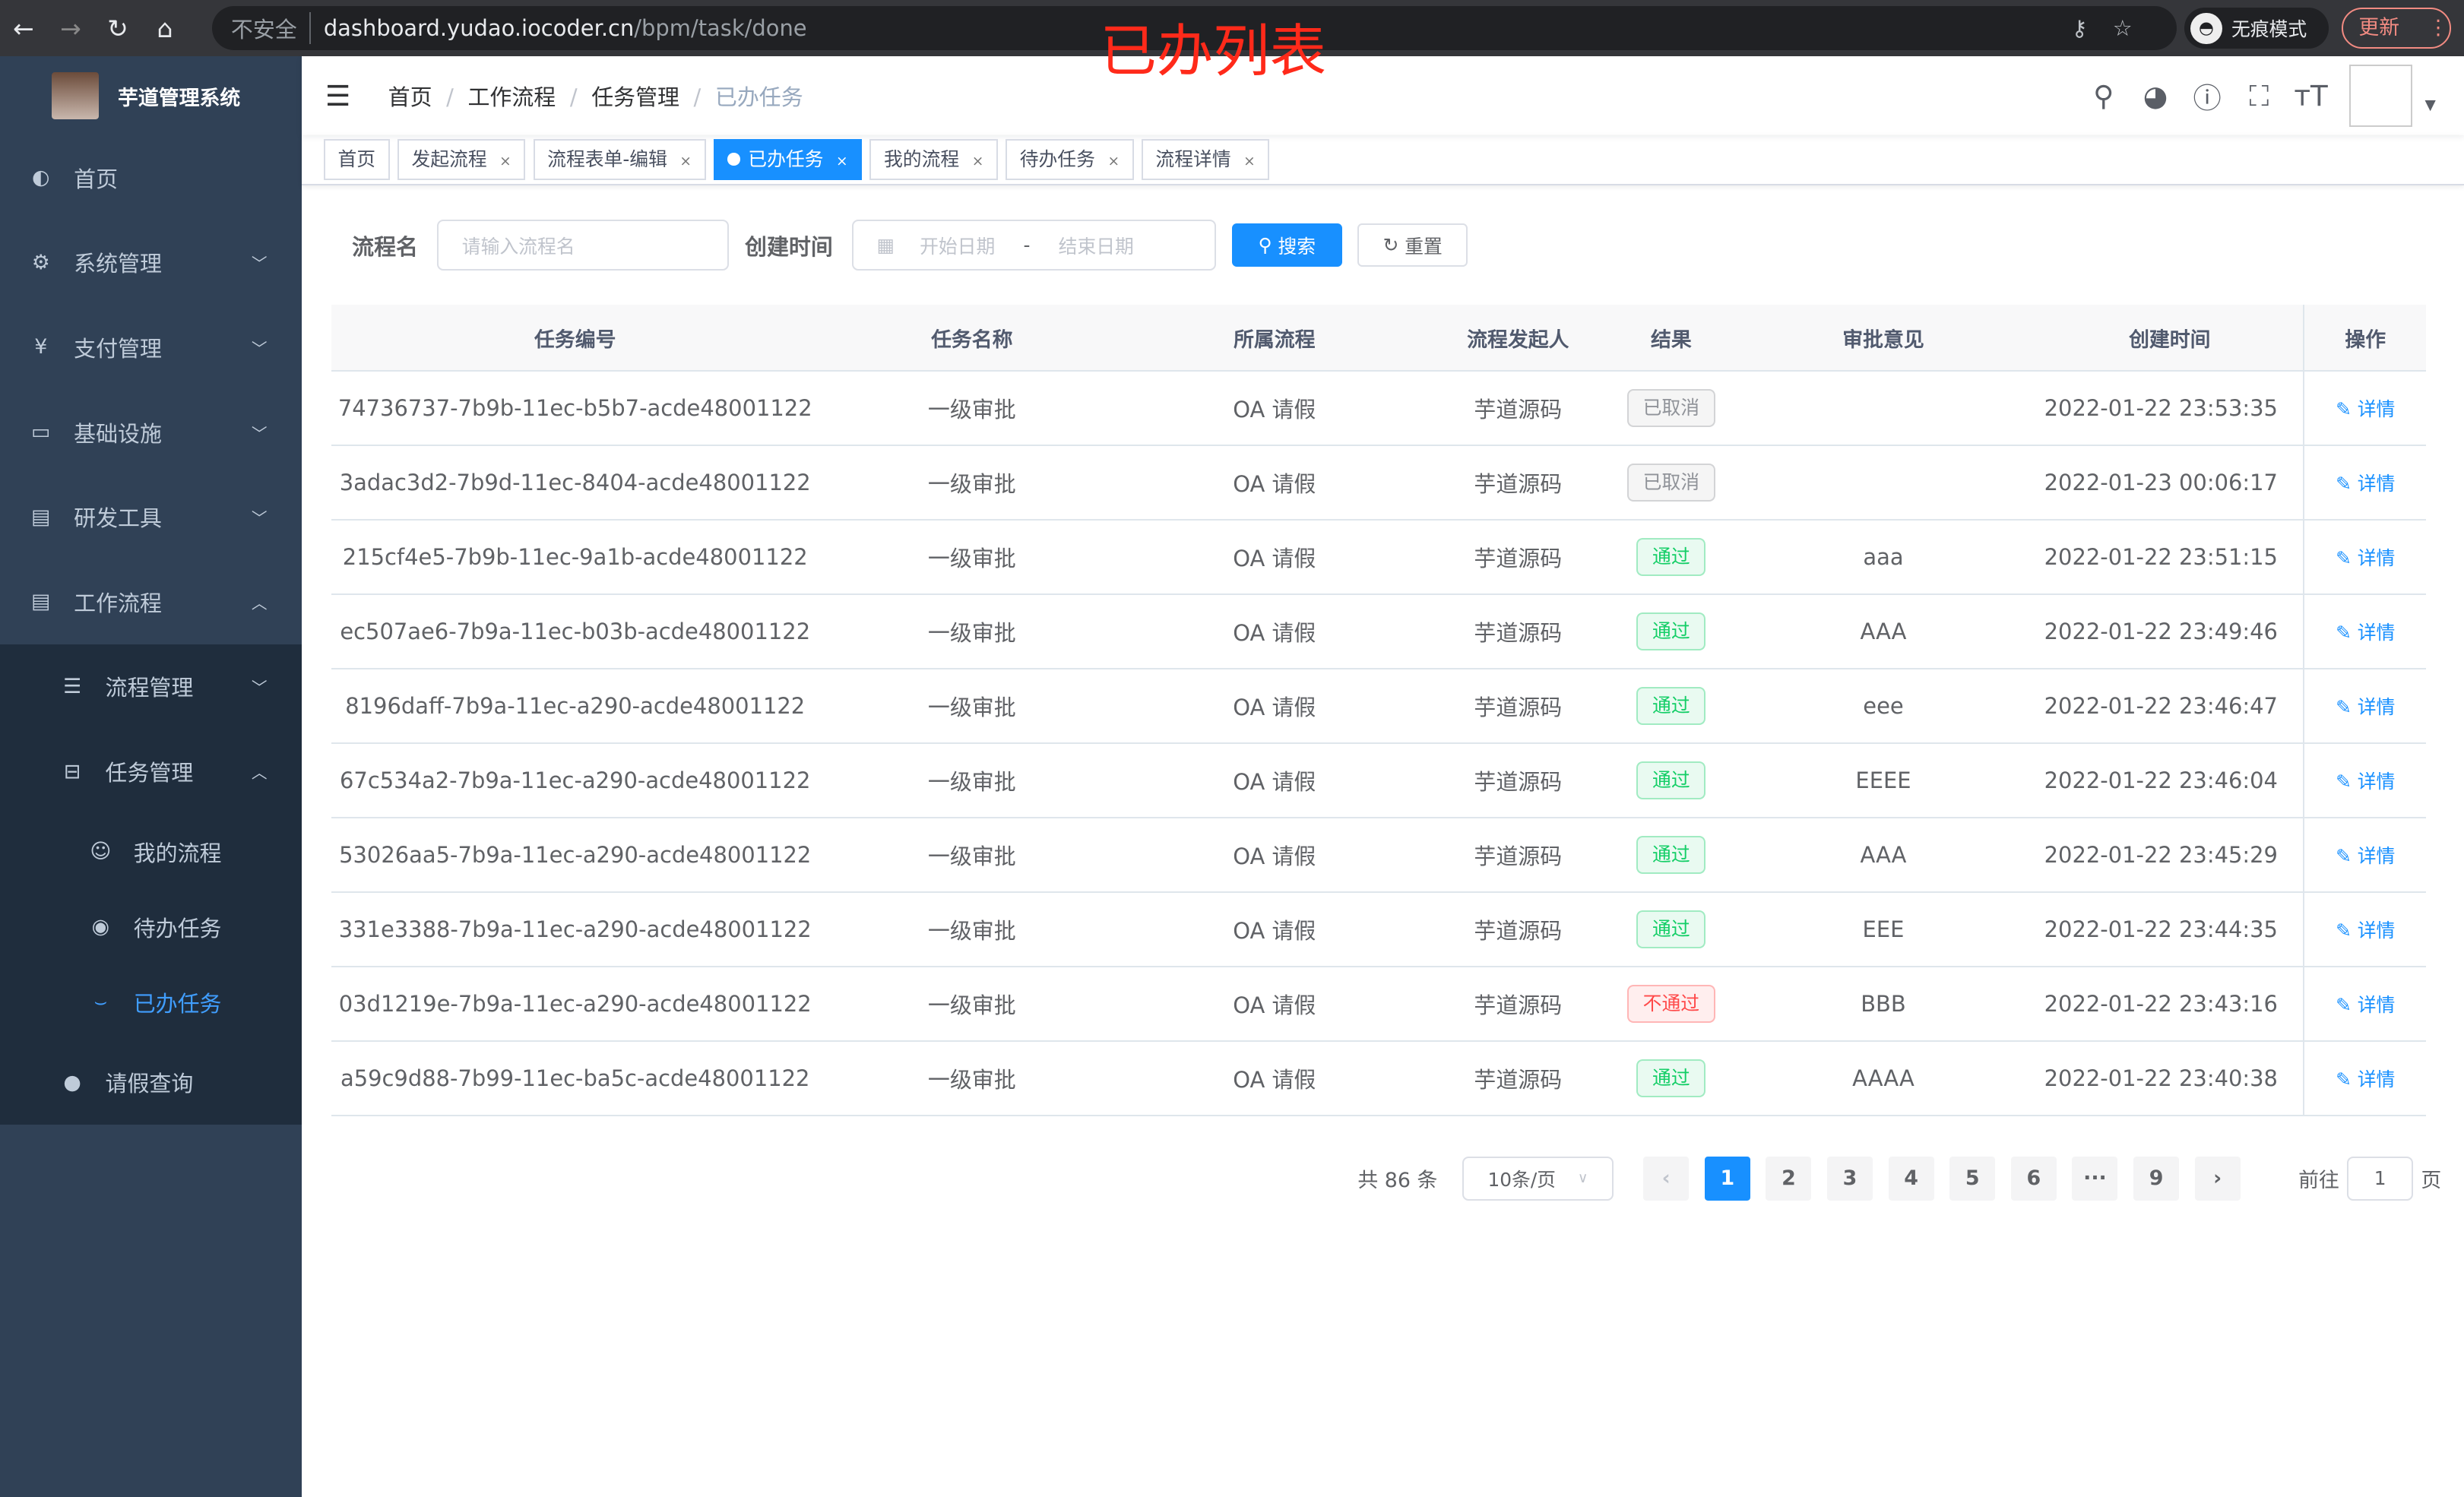  I want to click on end-date: 结束日期, so click(1096, 247).